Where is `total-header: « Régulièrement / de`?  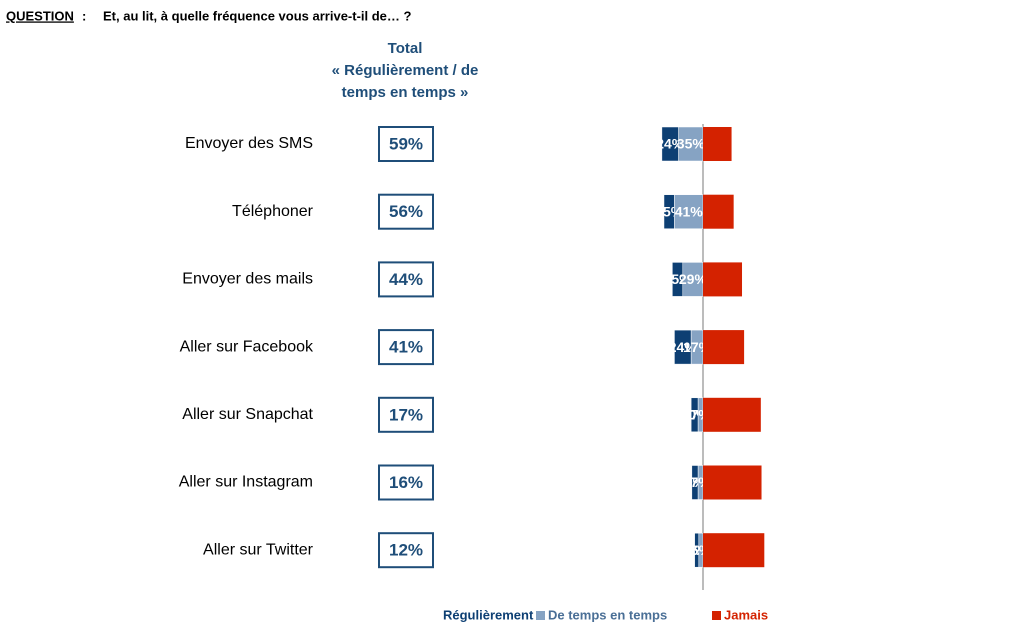 total-header: « Régulièrement / de is located at coordinates (405, 70).